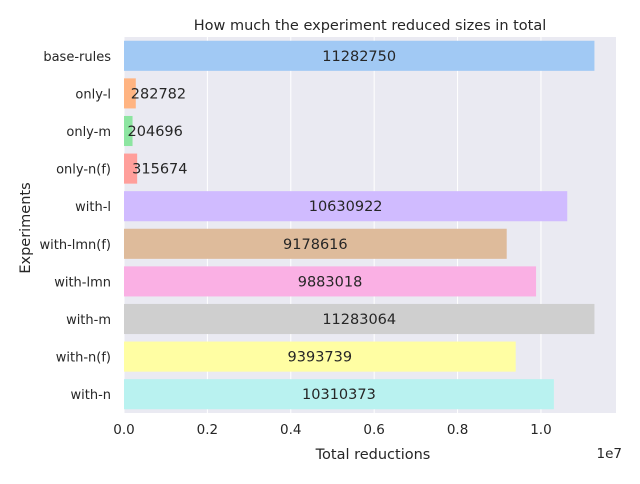  Describe the element at coordinates (83, 358) in the screenshot. I see `y-tick-label: with-n(f)` at that location.